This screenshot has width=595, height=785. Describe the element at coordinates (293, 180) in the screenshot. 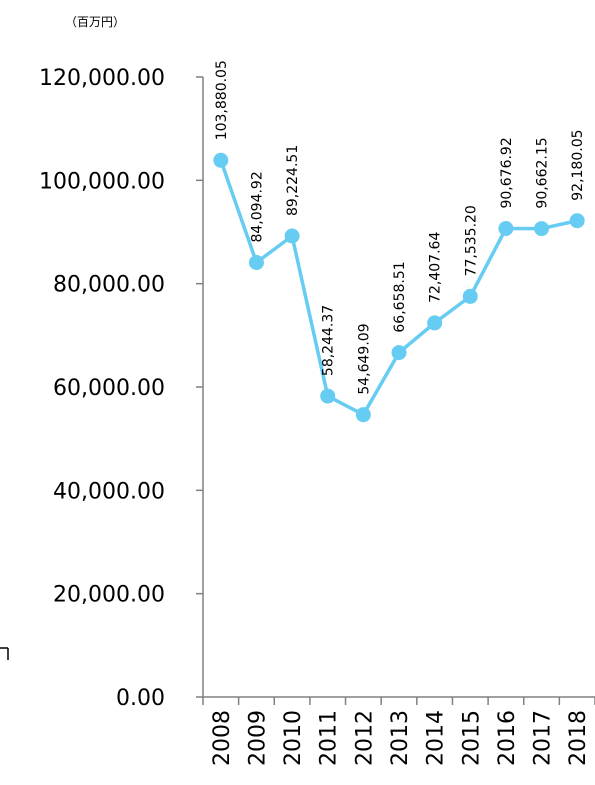

I see `data-label: 89,224.51` at that location.